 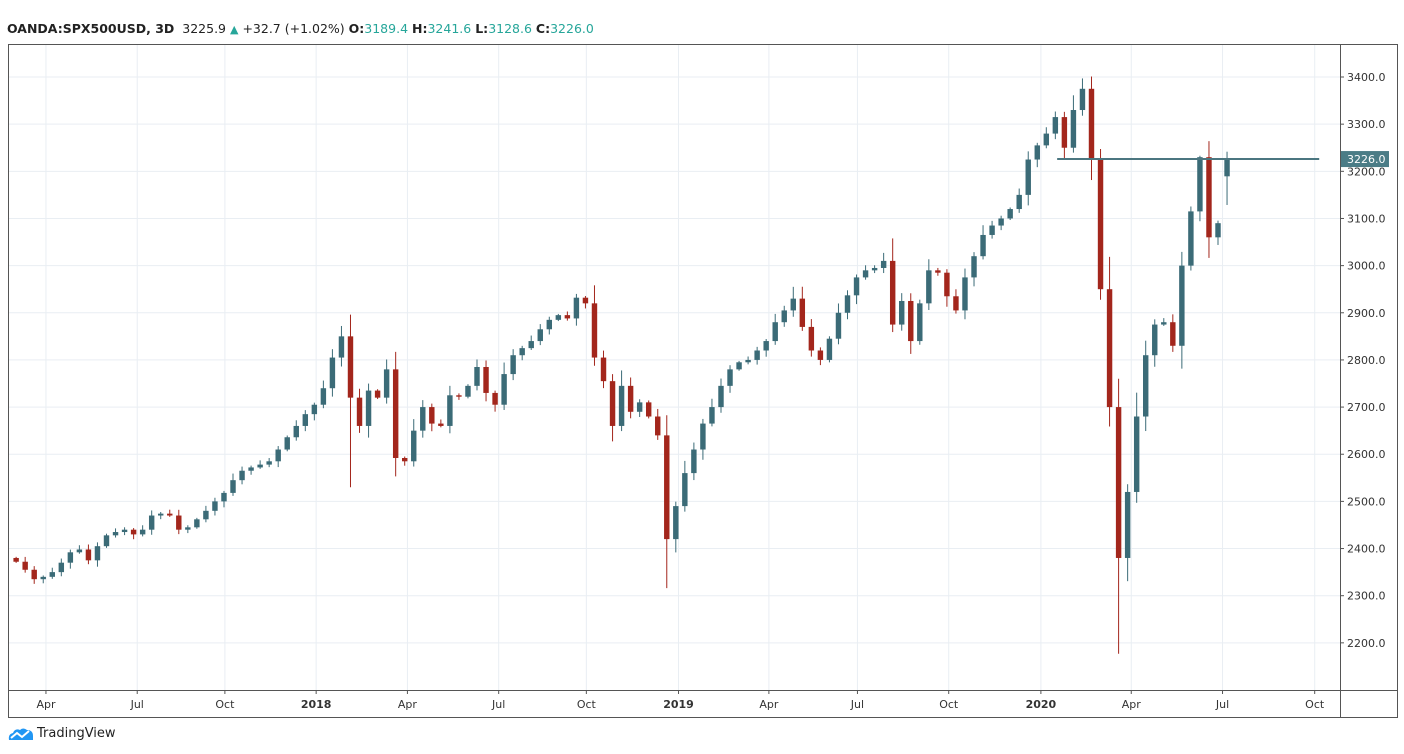 What do you see at coordinates (510, 28) in the screenshot?
I see `low-value: 3128.6` at bounding box center [510, 28].